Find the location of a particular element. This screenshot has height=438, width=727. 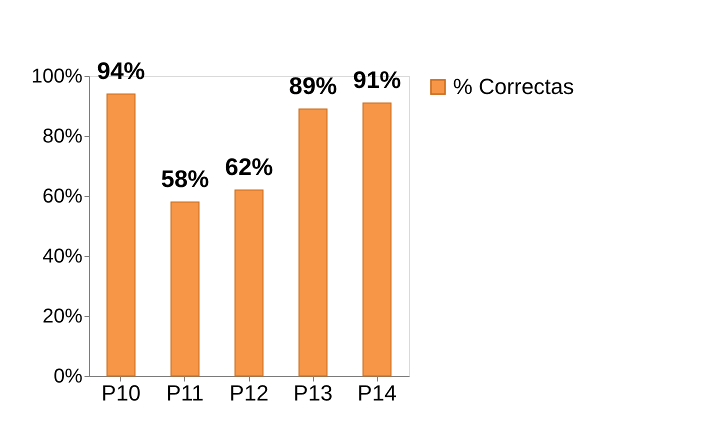

data-label: 62% is located at coordinates (249, 167).